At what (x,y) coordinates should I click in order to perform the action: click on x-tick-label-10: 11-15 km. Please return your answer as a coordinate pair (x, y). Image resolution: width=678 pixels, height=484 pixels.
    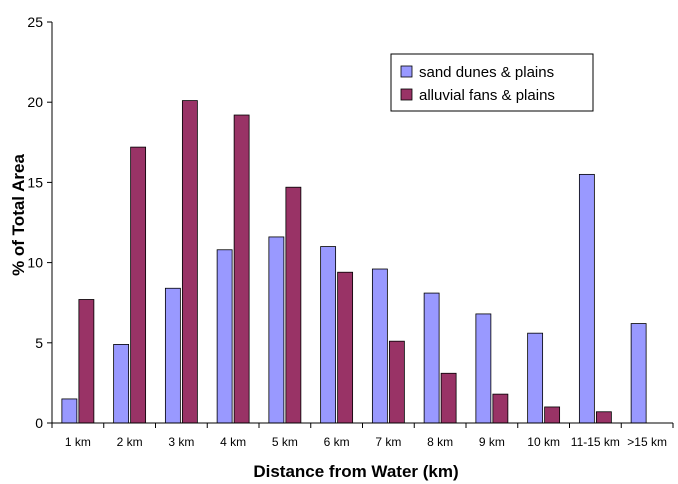
    Looking at the image, I should click on (595, 442).